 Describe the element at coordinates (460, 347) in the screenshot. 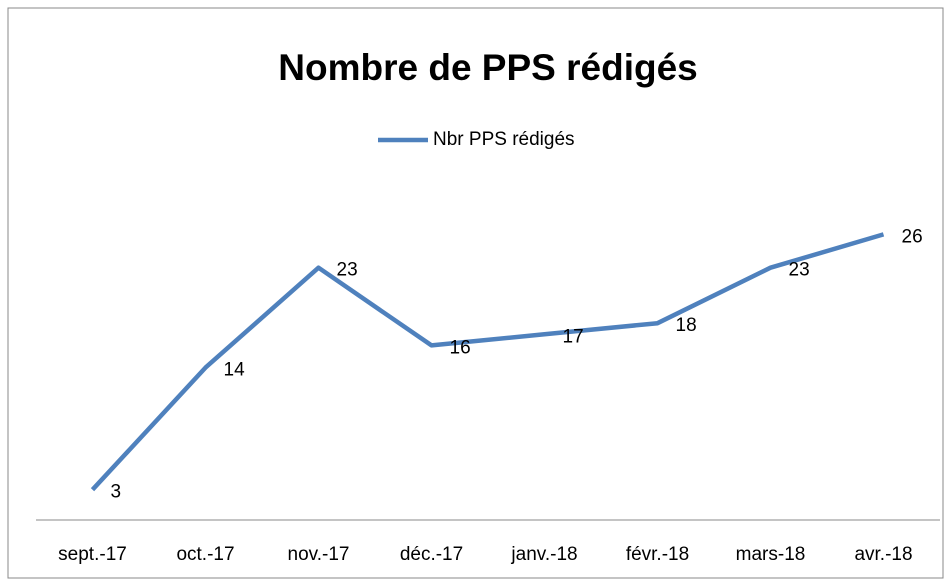

I see `data-label: 16` at that location.